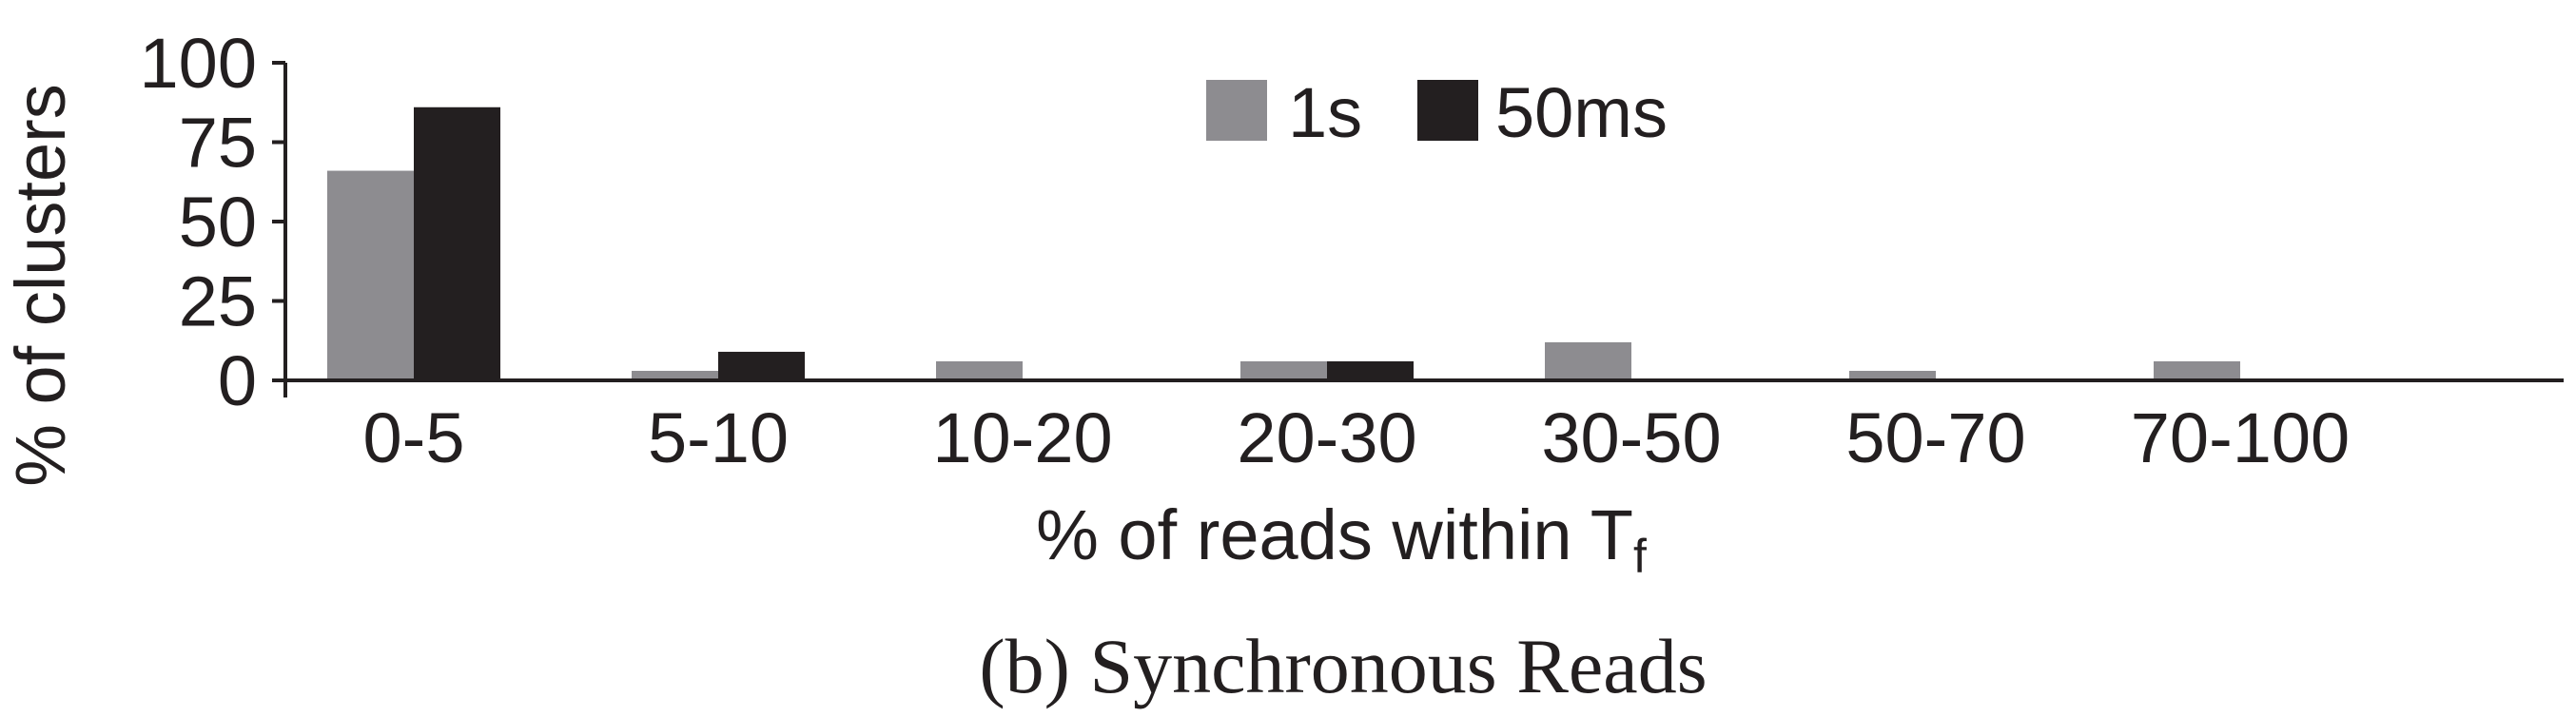 The width and height of the screenshot is (2576, 717). Describe the element at coordinates (414, 437) in the screenshot. I see `x-tick-label: 0-5` at that location.